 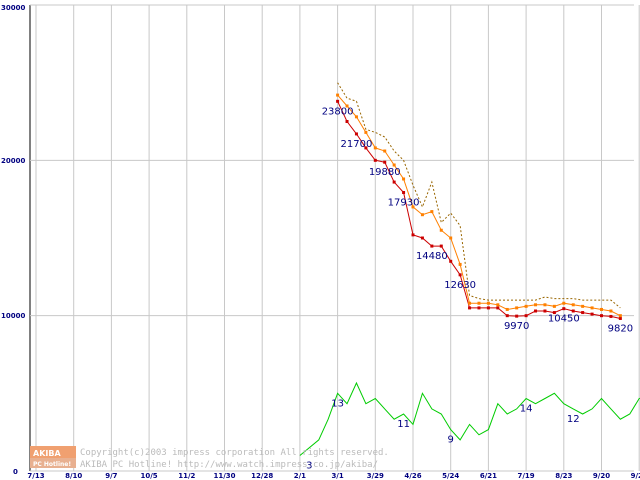 What do you see at coordinates (403, 424) in the screenshot?
I see `data-label: 11` at bounding box center [403, 424].